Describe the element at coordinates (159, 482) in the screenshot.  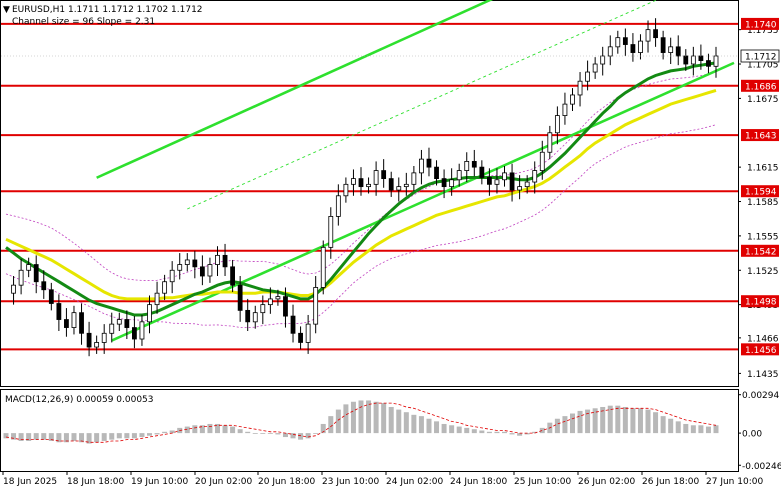
I see `time-tick-label: 19 Jun 10:00` at that location.